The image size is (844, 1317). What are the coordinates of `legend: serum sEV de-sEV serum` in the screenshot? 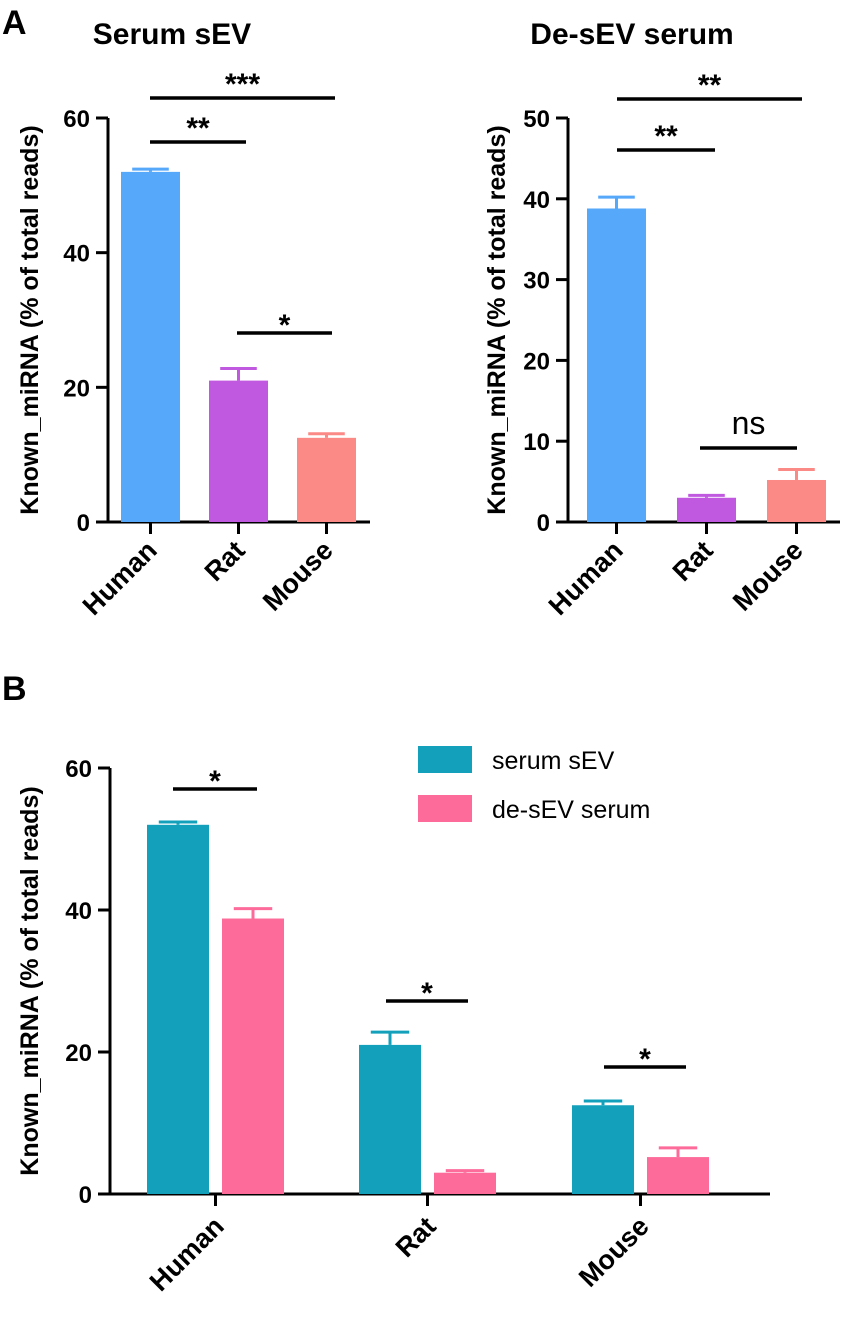 It's located at (534, 785).